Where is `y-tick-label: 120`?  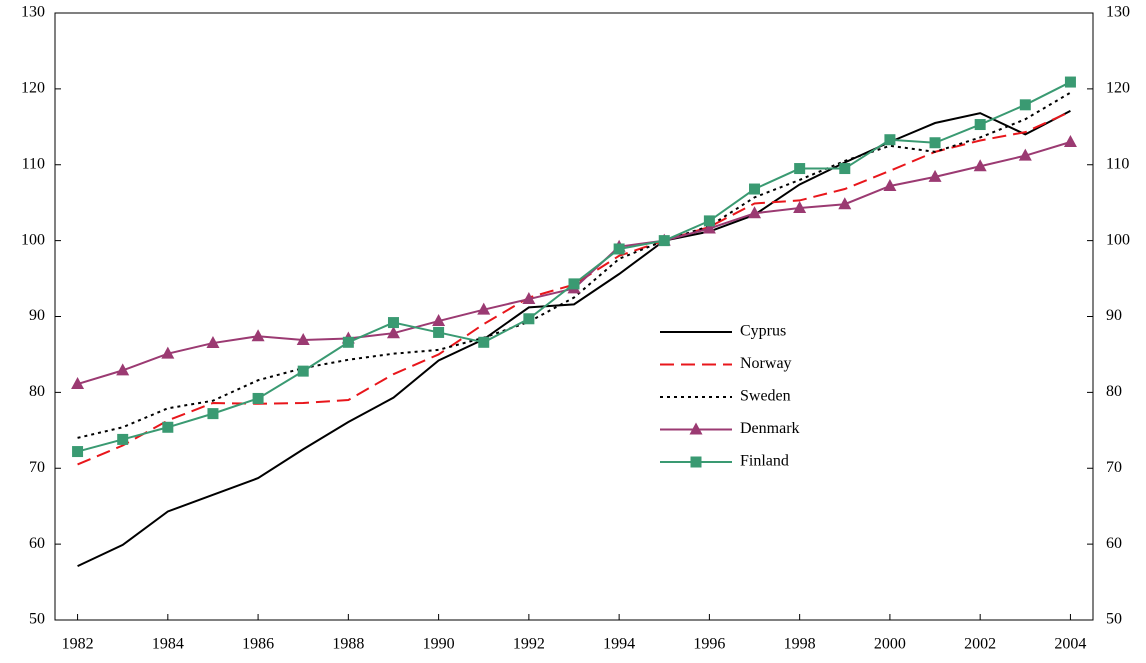
y-tick-label: 120 is located at coordinates (33, 88).